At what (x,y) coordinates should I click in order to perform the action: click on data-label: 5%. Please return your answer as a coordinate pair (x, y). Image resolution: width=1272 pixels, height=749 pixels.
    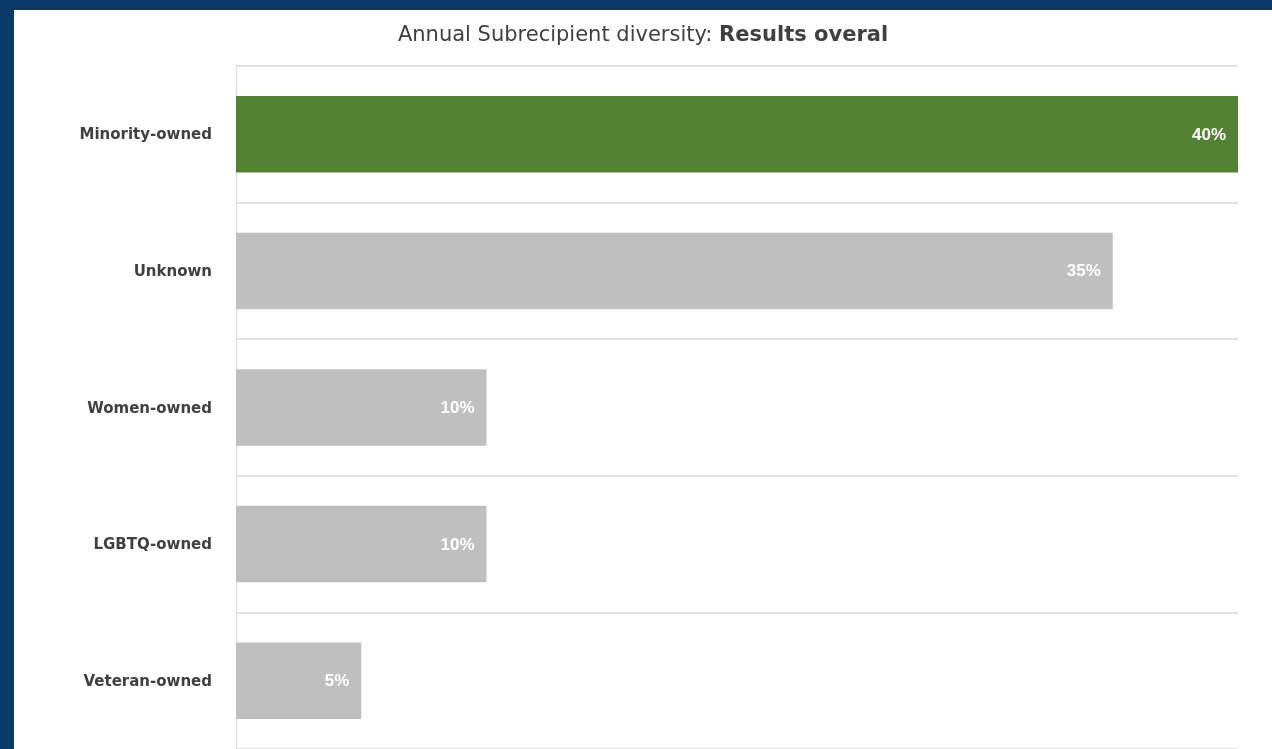
    Looking at the image, I should click on (337, 681).